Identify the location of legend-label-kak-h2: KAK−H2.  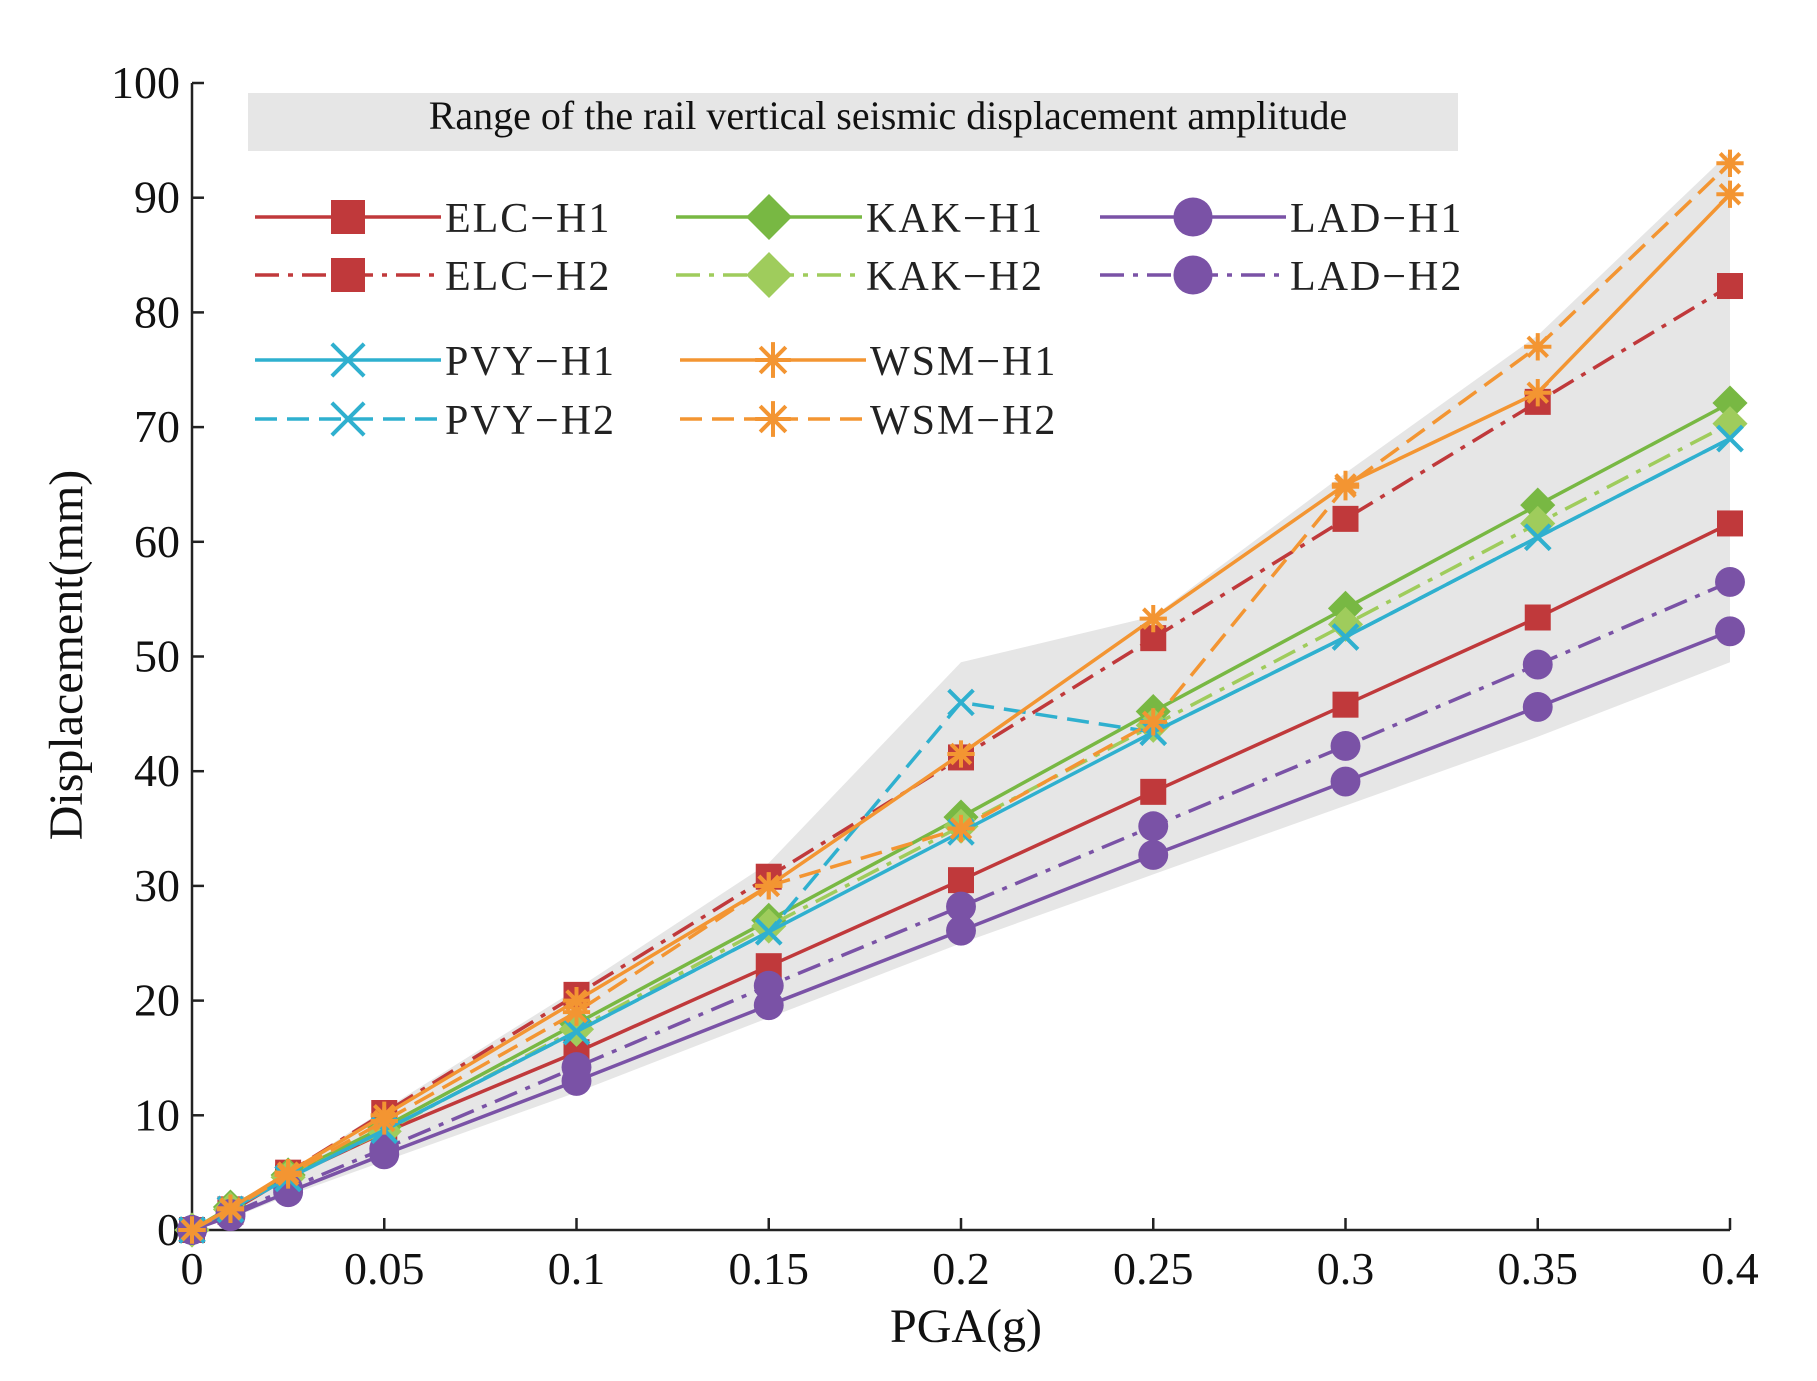
(955, 277).